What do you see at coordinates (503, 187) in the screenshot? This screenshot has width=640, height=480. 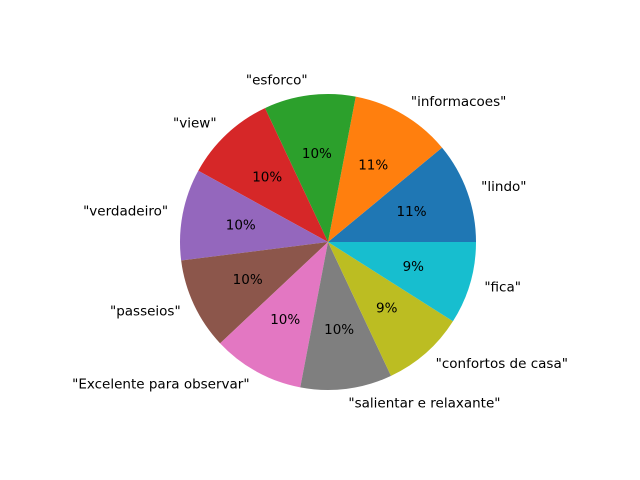 I see `slice-category-label: "lindo"` at bounding box center [503, 187].